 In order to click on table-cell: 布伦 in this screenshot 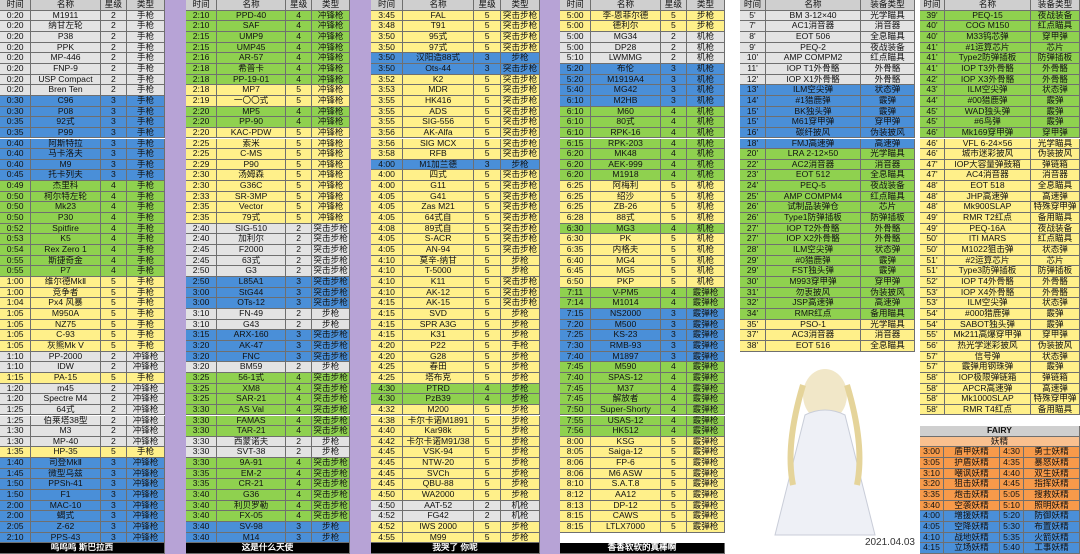, I will do `click(626, 69)`.